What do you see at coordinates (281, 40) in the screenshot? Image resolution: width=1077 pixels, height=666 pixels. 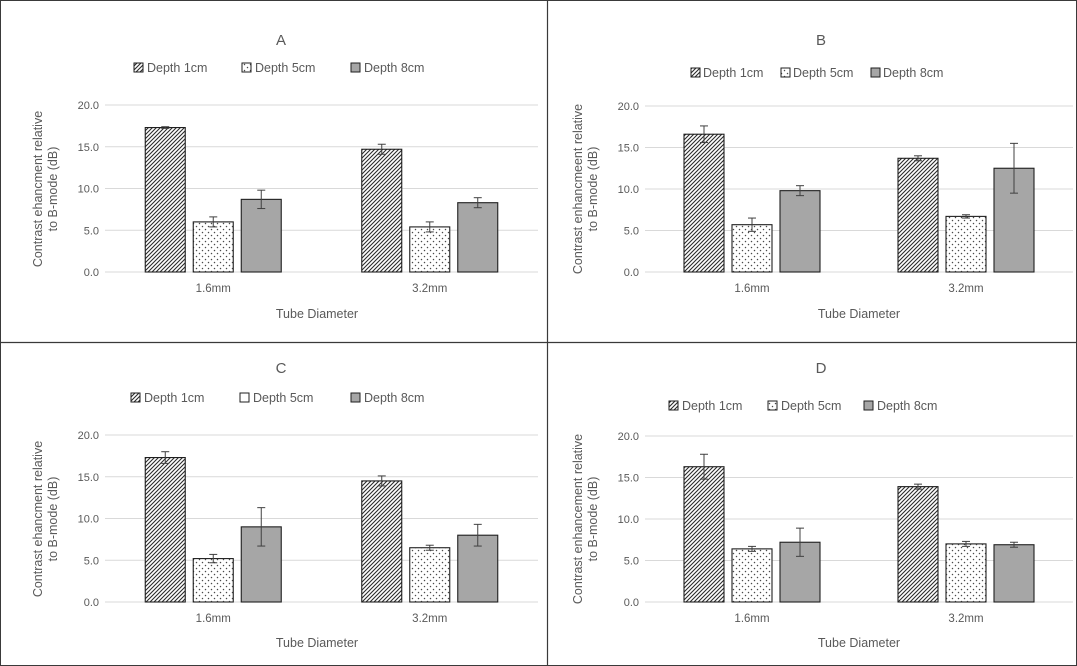 I see `chart-title: A` at bounding box center [281, 40].